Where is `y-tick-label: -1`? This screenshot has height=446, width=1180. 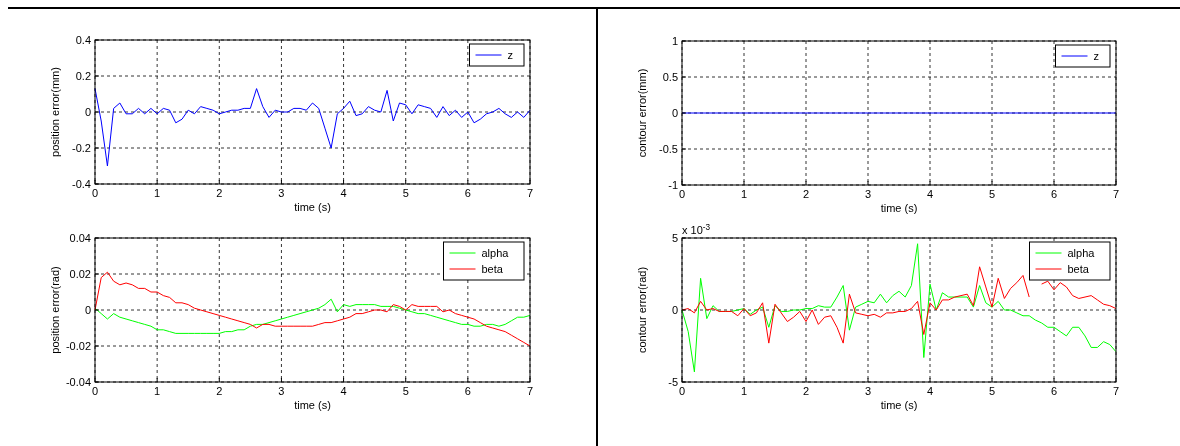 y-tick-label: -1 is located at coordinates (673, 185).